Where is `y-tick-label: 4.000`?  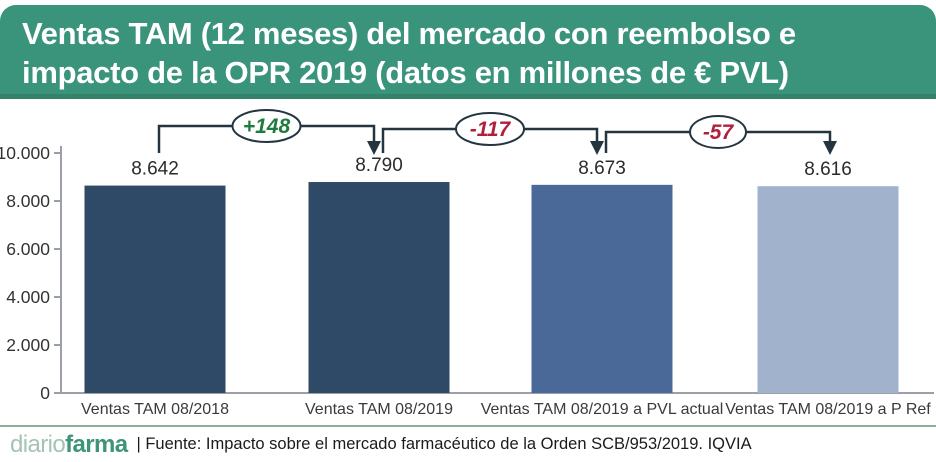 y-tick-label: 4.000 is located at coordinates (28, 297).